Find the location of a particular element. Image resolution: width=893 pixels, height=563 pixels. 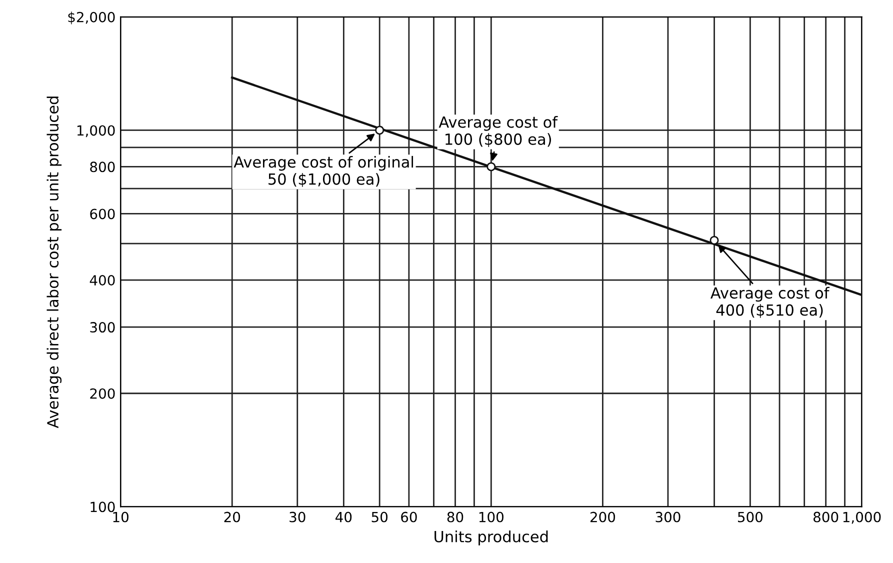

y-tick-label: 200 is located at coordinates (102, 393).